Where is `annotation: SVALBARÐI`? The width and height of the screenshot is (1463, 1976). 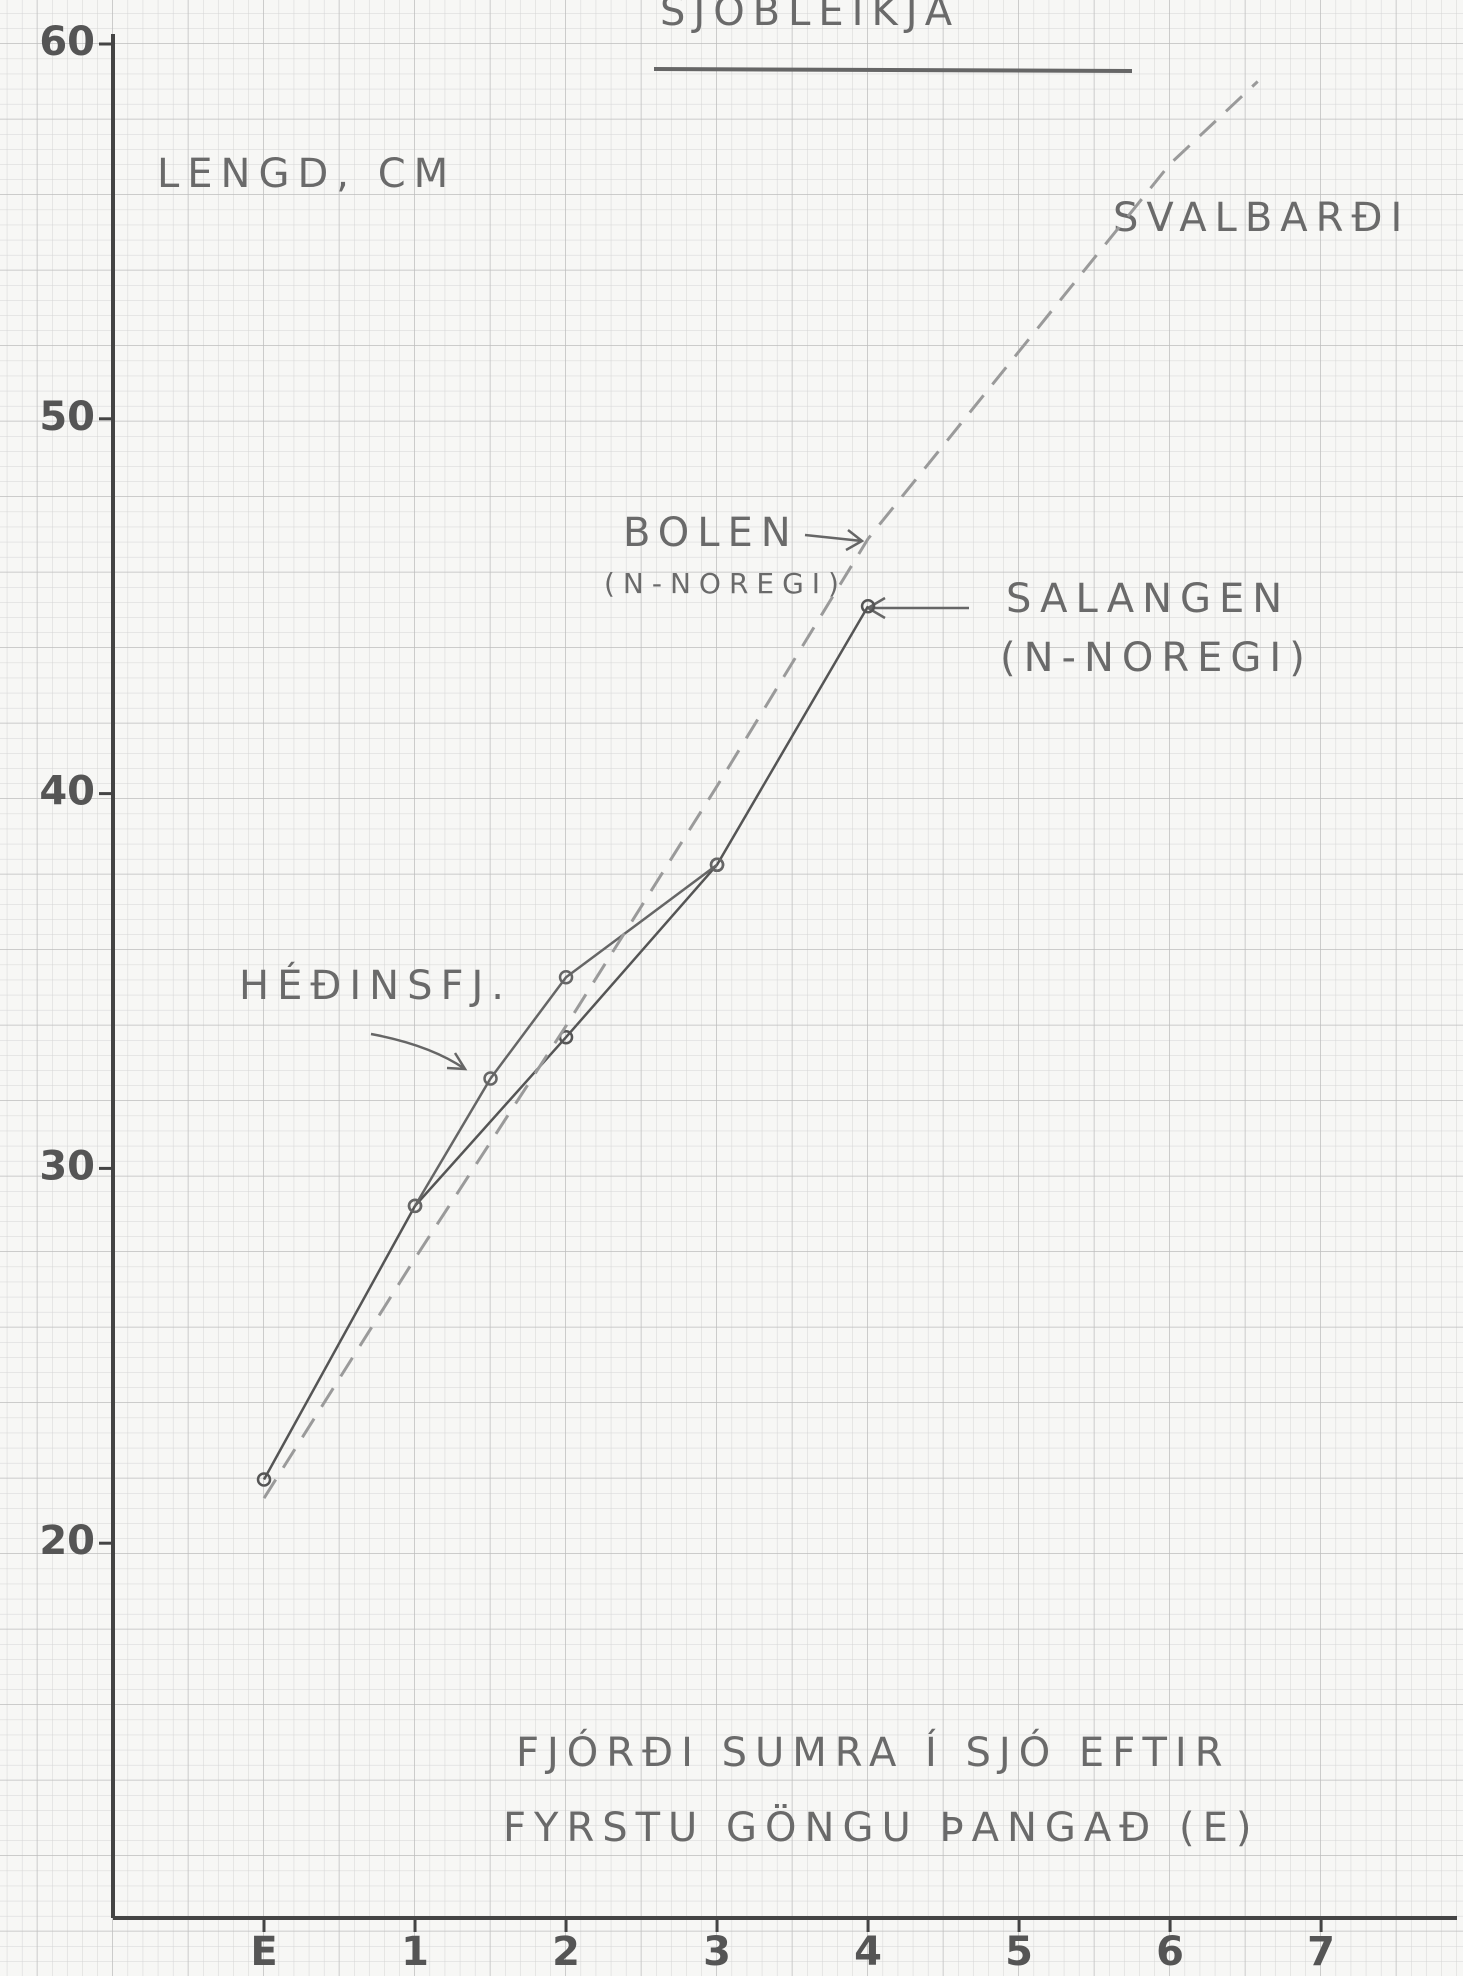
annotation: SVALBARÐI is located at coordinates (1261, 218).